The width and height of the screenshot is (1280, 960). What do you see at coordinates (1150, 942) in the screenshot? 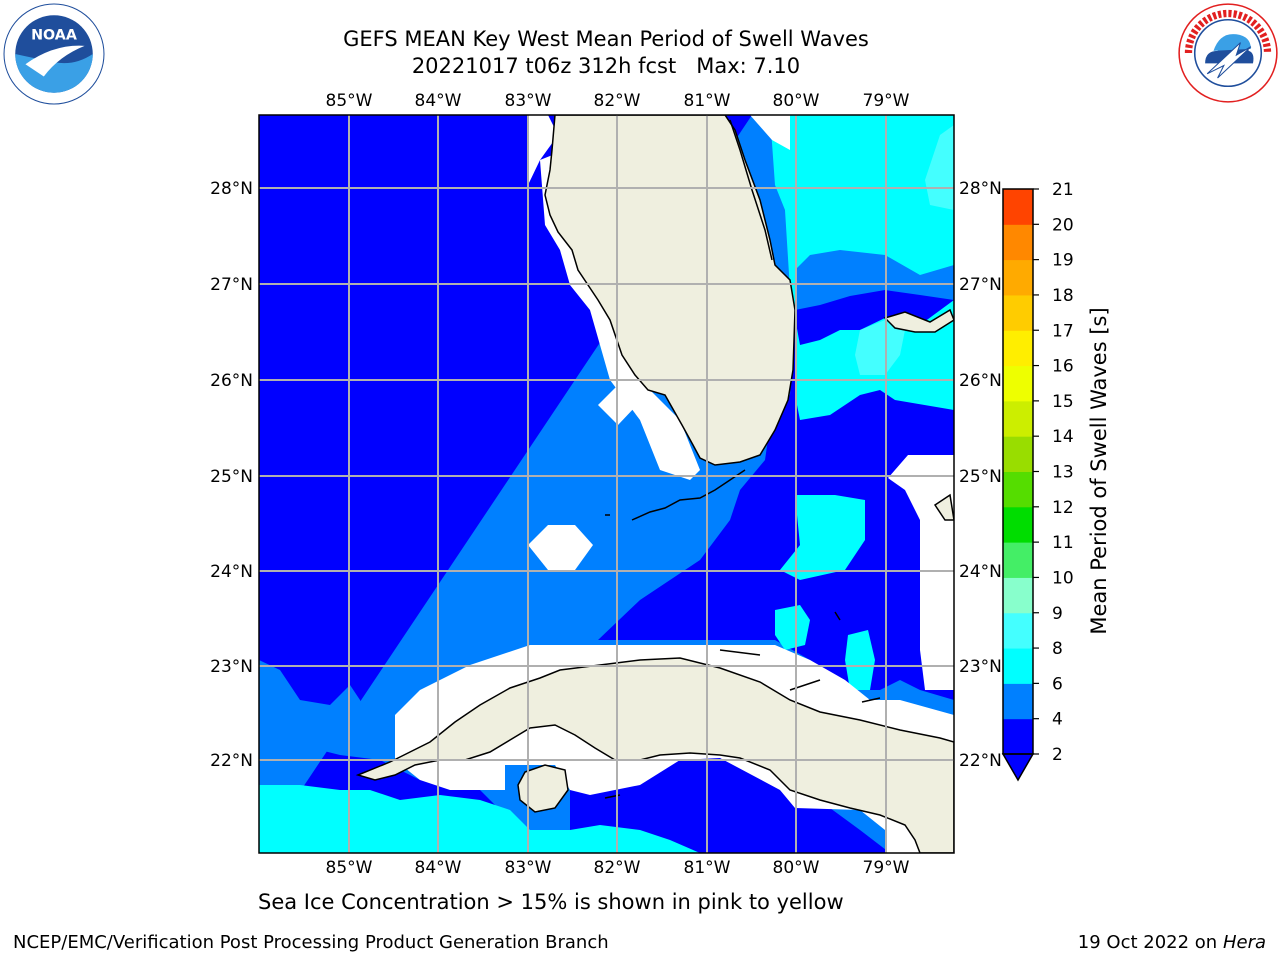
I see `footer-date-text: 19 Oct 2022 on` at bounding box center [1150, 942].